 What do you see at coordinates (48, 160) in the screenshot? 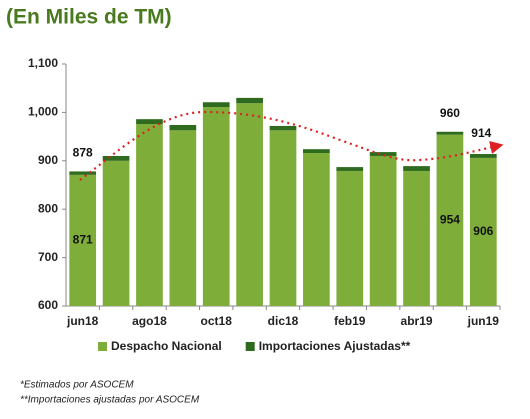
I see `y-tick-label: 900` at bounding box center [48, 160].